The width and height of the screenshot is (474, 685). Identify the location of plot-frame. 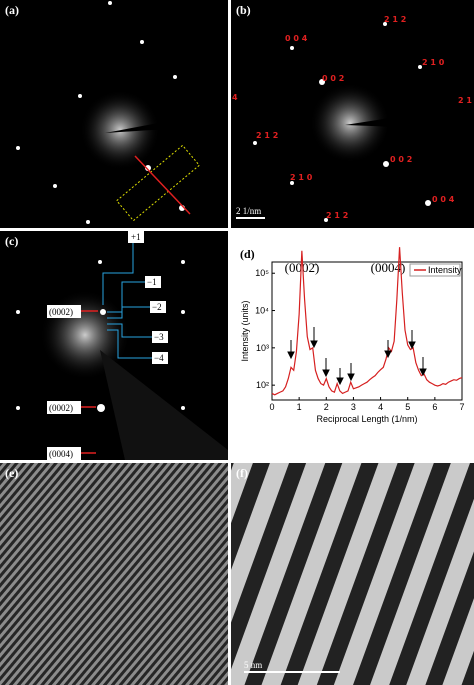
(367, 331).